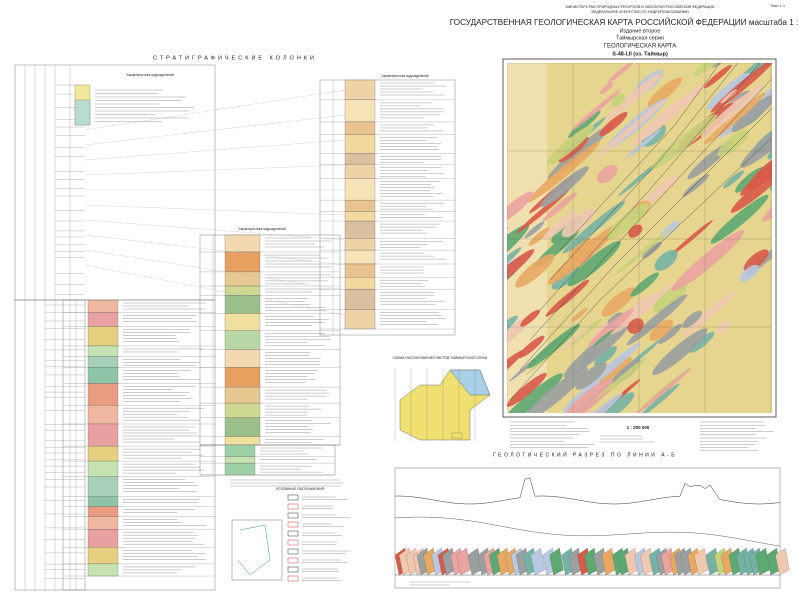  What do you see at coordinates (254, 550) in the screenshot?
I see `material-outline` at bounding box center [254, 550].